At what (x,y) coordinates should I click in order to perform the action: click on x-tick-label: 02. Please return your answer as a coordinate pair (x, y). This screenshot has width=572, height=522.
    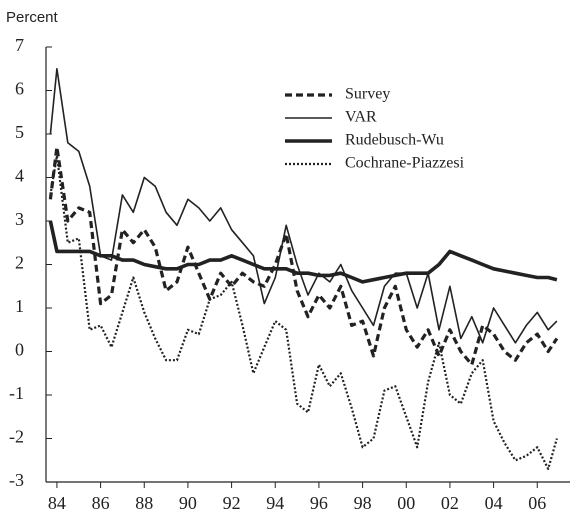
    Looking at the image, I should click on (450, 503).